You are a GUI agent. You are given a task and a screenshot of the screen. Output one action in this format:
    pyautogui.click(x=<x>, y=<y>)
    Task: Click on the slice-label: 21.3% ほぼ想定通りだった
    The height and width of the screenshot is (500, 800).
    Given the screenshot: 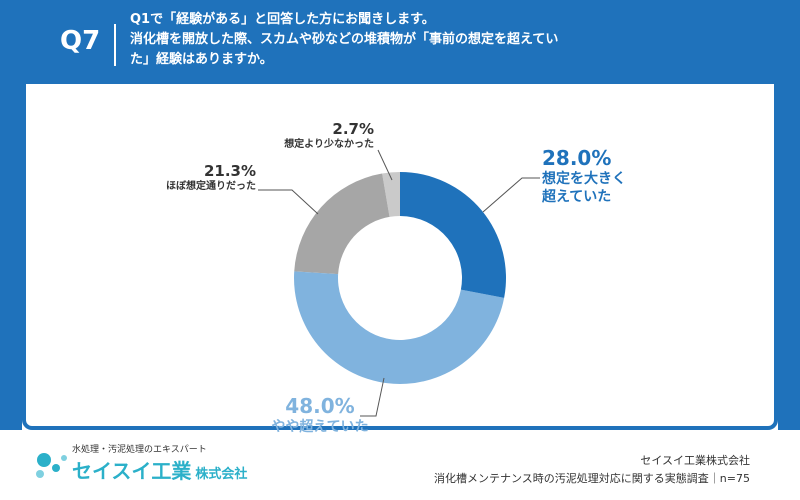 What is the action you would take?
    pyautogui.click(x=198, y=177)
    